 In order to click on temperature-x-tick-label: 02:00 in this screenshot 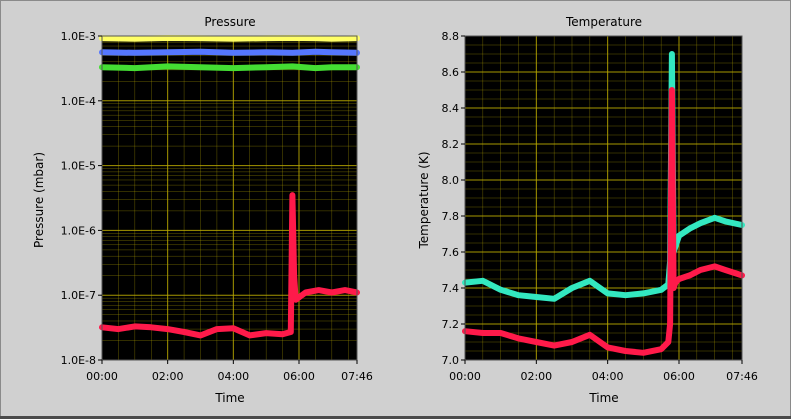, I will do `click(536, 376)`.